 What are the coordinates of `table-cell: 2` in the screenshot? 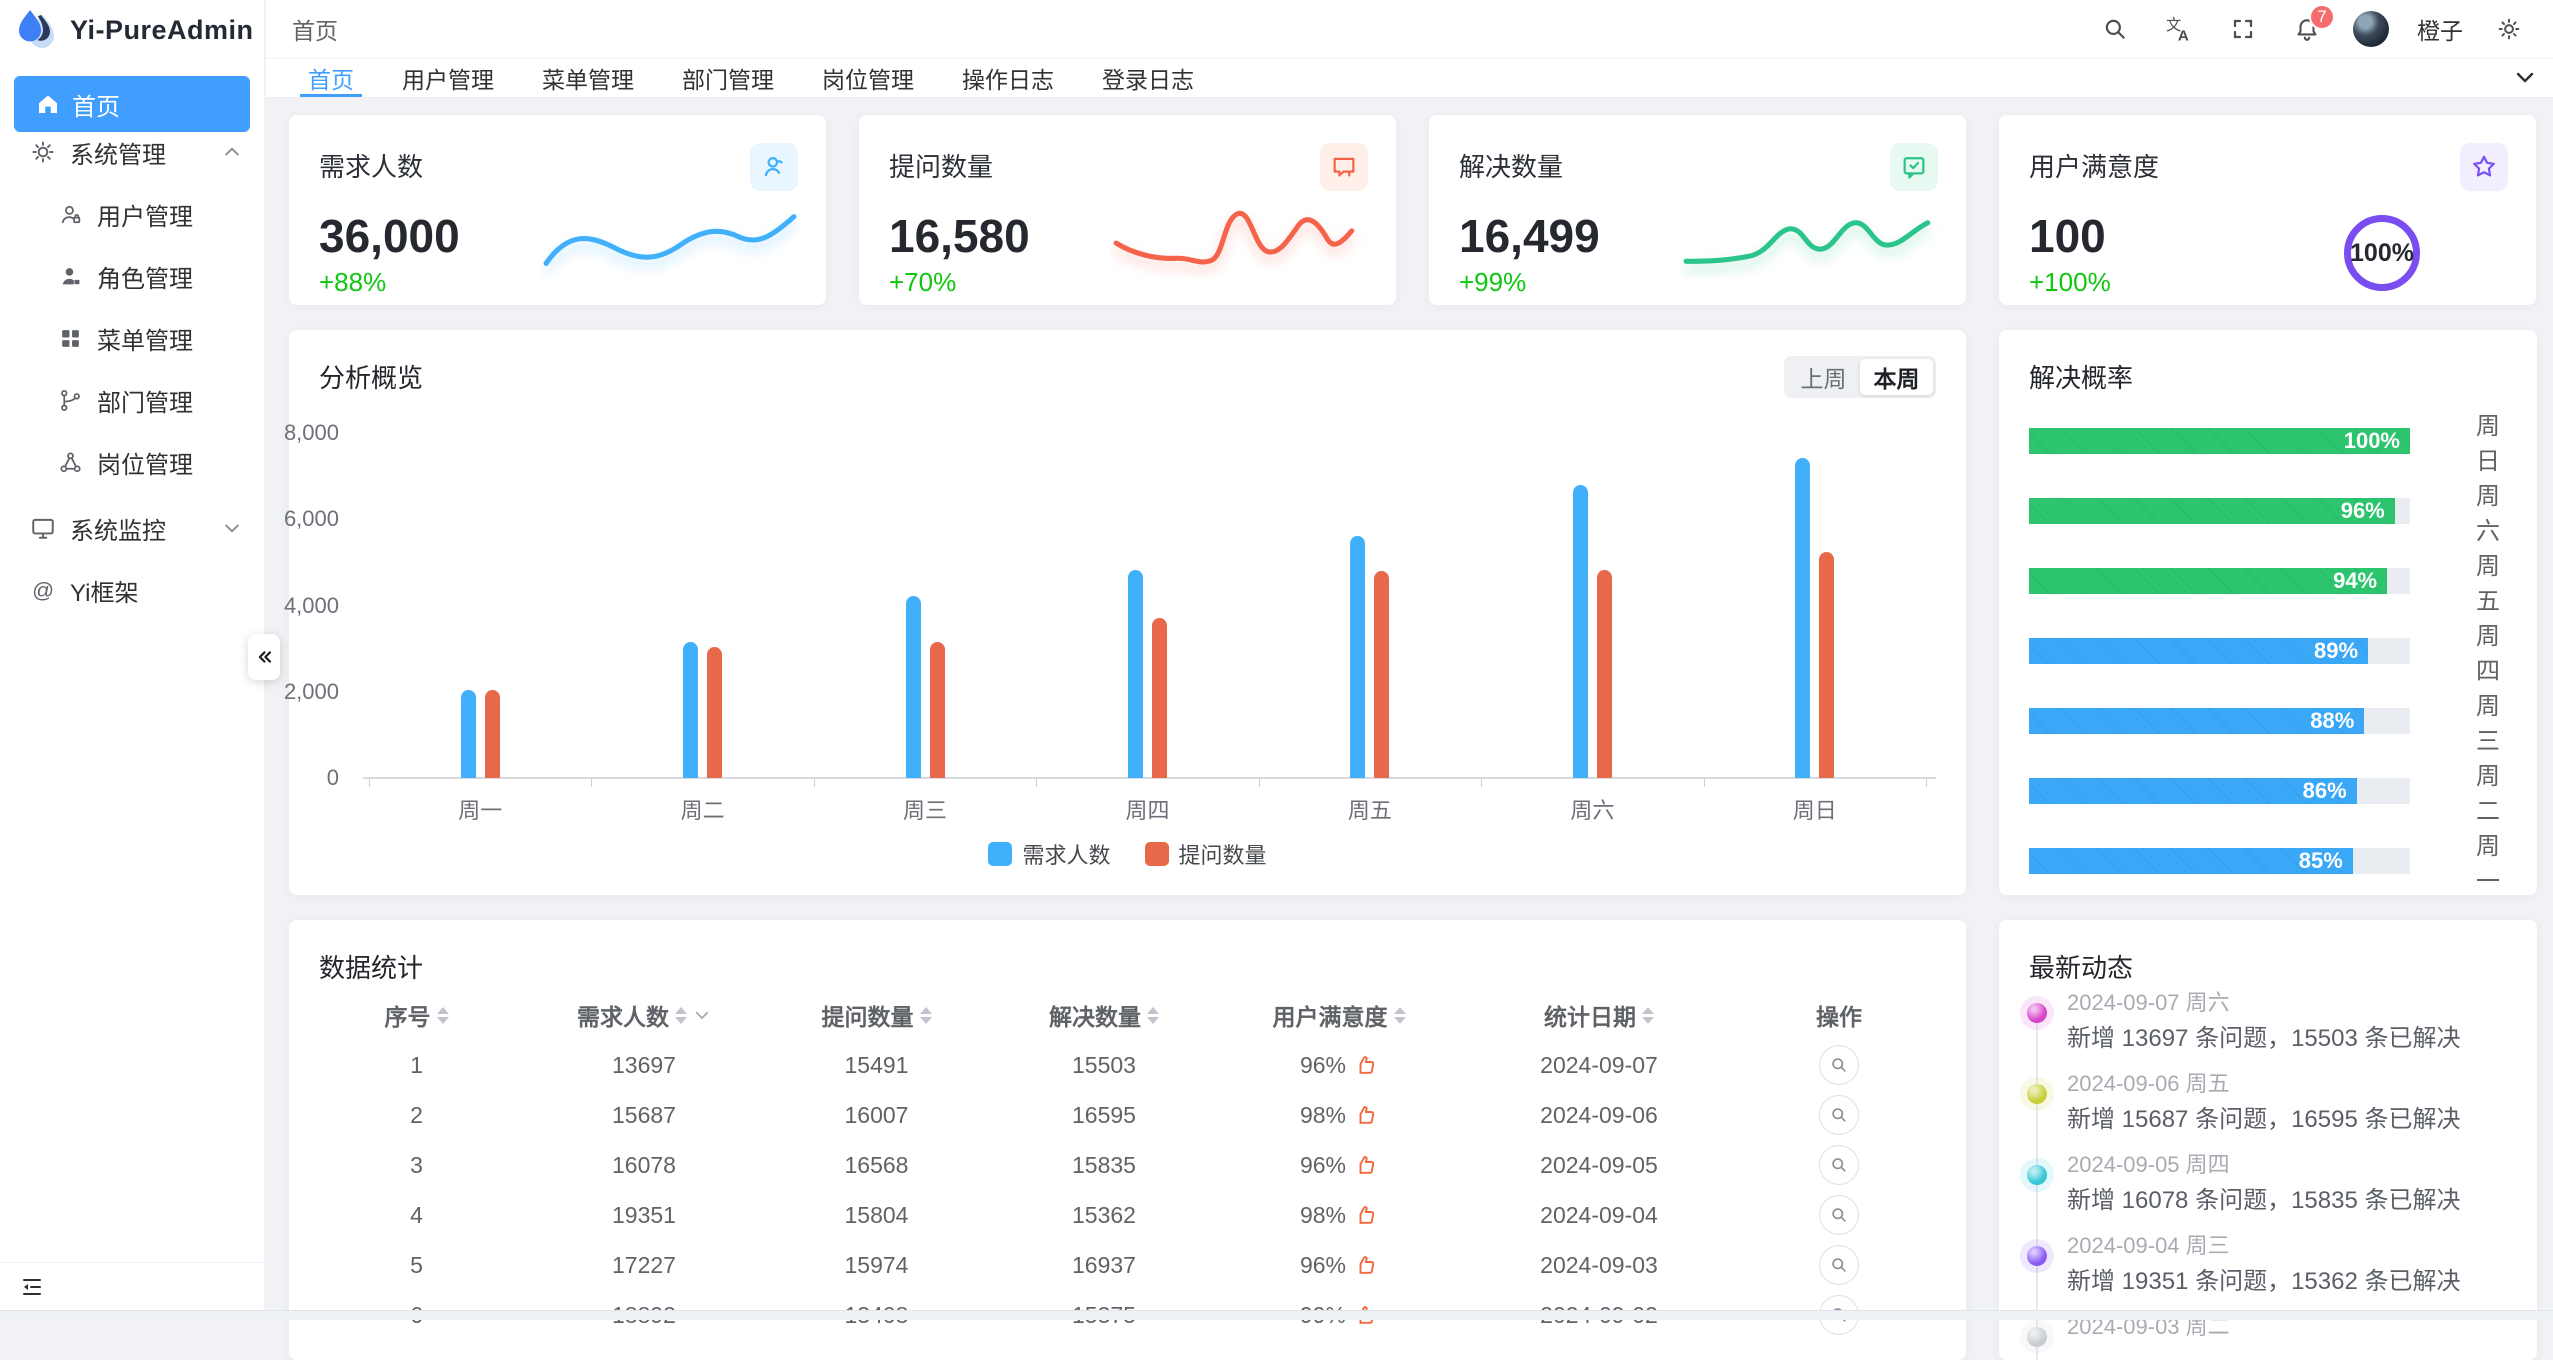 It's located at (416, 1115).